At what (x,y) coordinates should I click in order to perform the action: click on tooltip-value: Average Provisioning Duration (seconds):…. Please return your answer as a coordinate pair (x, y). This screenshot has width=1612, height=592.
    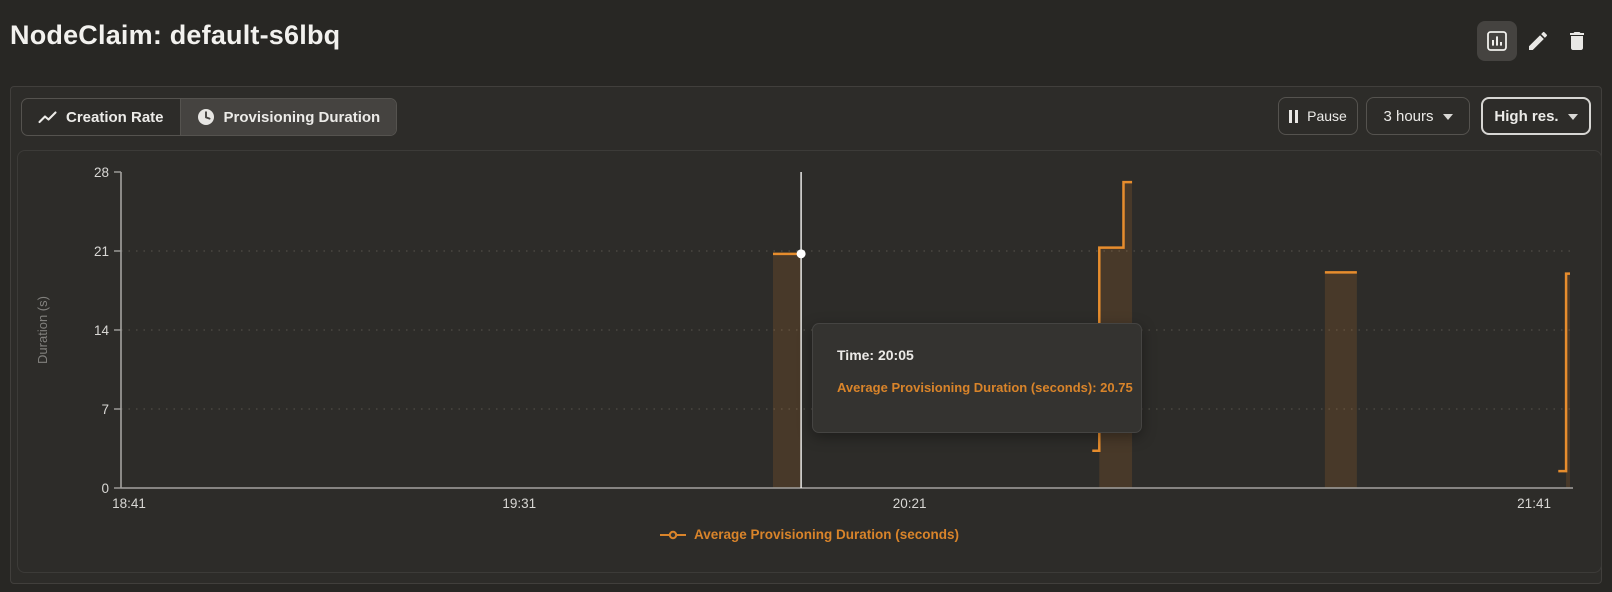
    Looking at the image, I should click on (985, 387).